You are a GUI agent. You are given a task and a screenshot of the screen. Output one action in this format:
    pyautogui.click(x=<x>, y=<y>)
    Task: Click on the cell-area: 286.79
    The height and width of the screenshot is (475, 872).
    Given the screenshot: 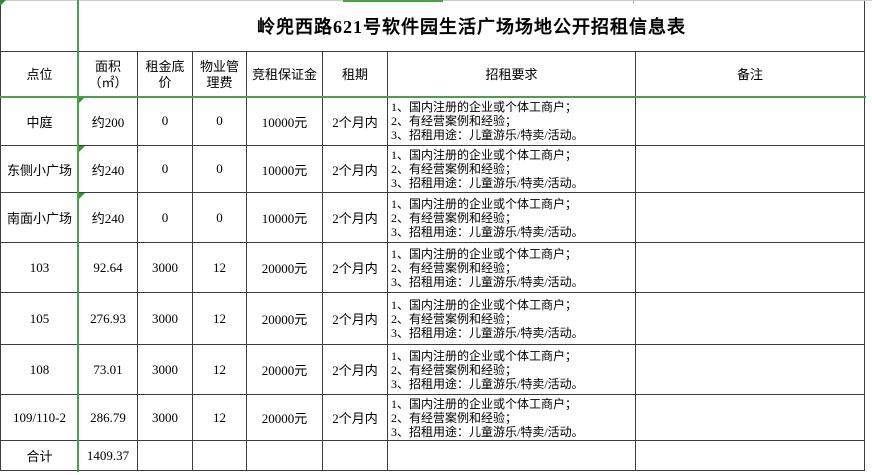 What is the action you would take?
    pyautogui.click(x=108, y=417)
    